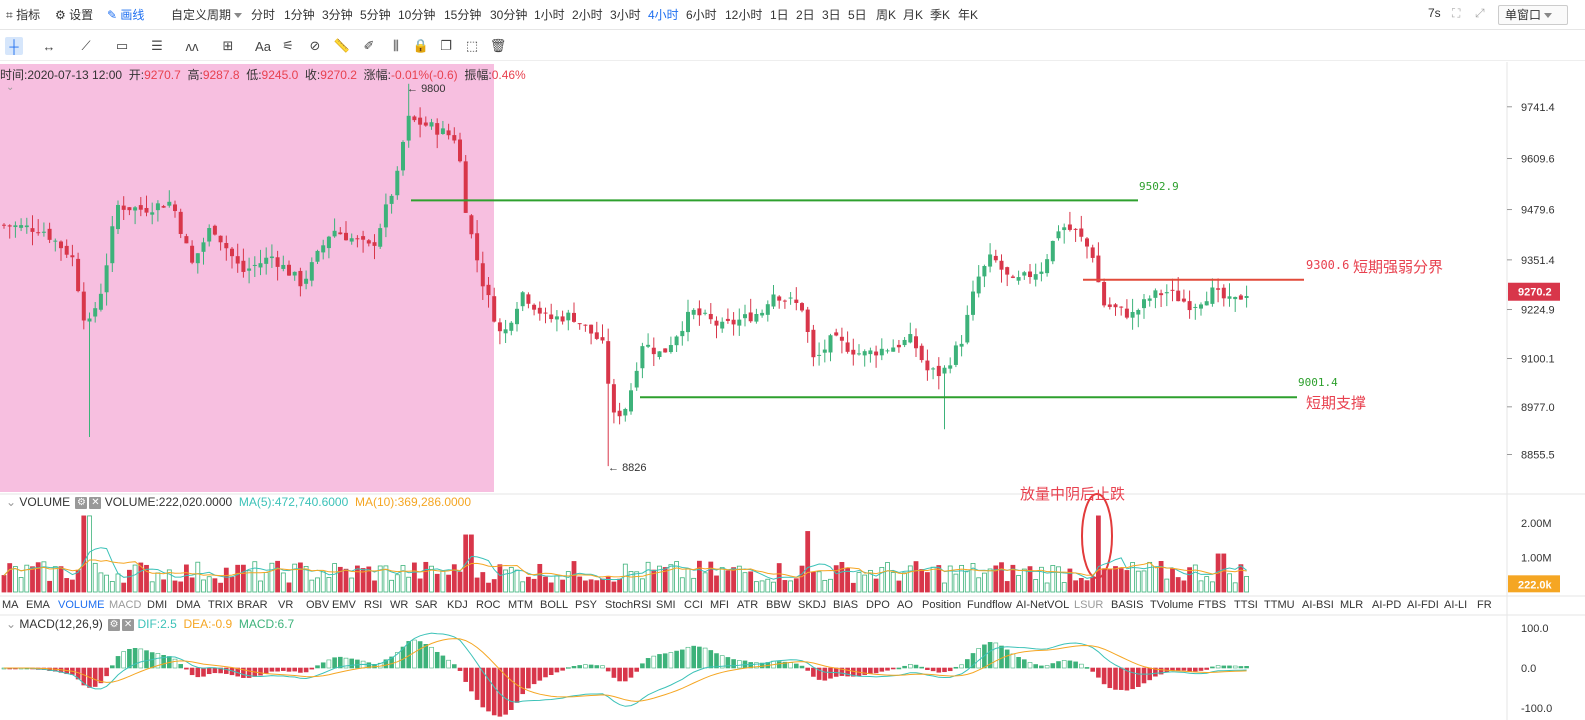  What do you see at coordinates (263, 46) in the screenshot?
I see `text-tool-icon: Aa` at bounding box center [263, 46].